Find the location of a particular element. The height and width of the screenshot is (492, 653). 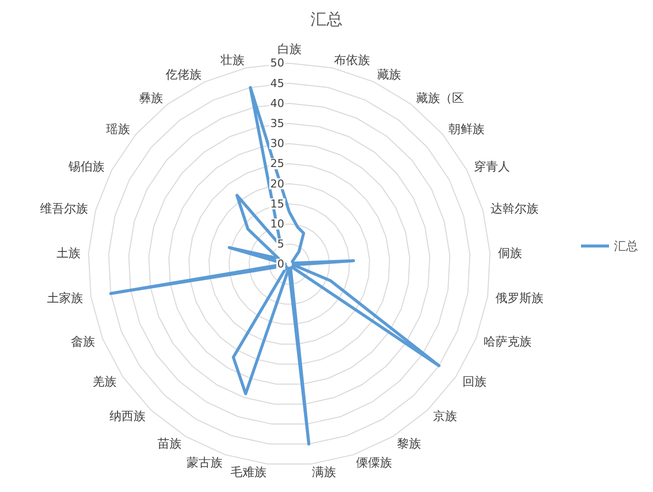

spoke-label: 彝族 is located at coordinates (150, 97).